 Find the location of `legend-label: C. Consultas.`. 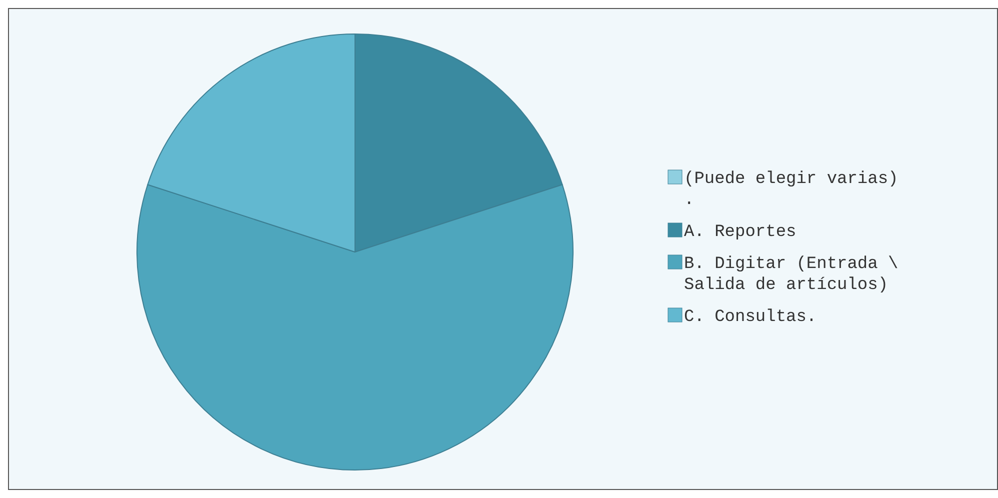

legend-label: C. Consultas. is located at coordinates (750, 317).